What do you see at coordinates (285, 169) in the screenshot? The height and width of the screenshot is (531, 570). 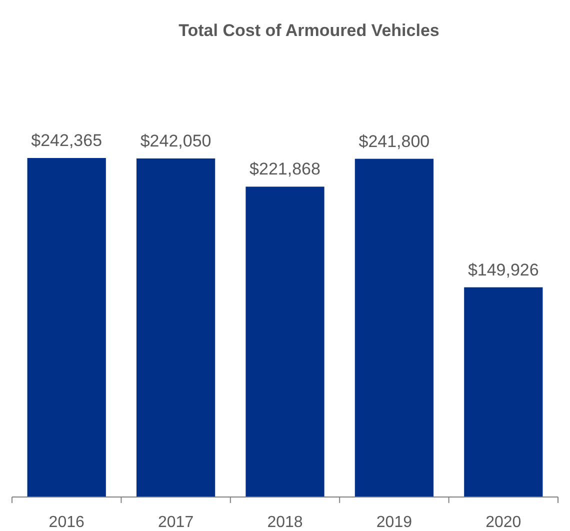 I see `data-label: $221,868` at bounding box center [285, 169].